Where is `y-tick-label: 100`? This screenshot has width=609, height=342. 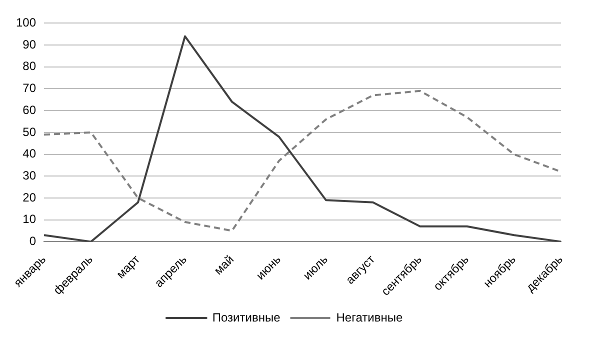
y-tick-label: 100 is located at coordinates (26, 23).